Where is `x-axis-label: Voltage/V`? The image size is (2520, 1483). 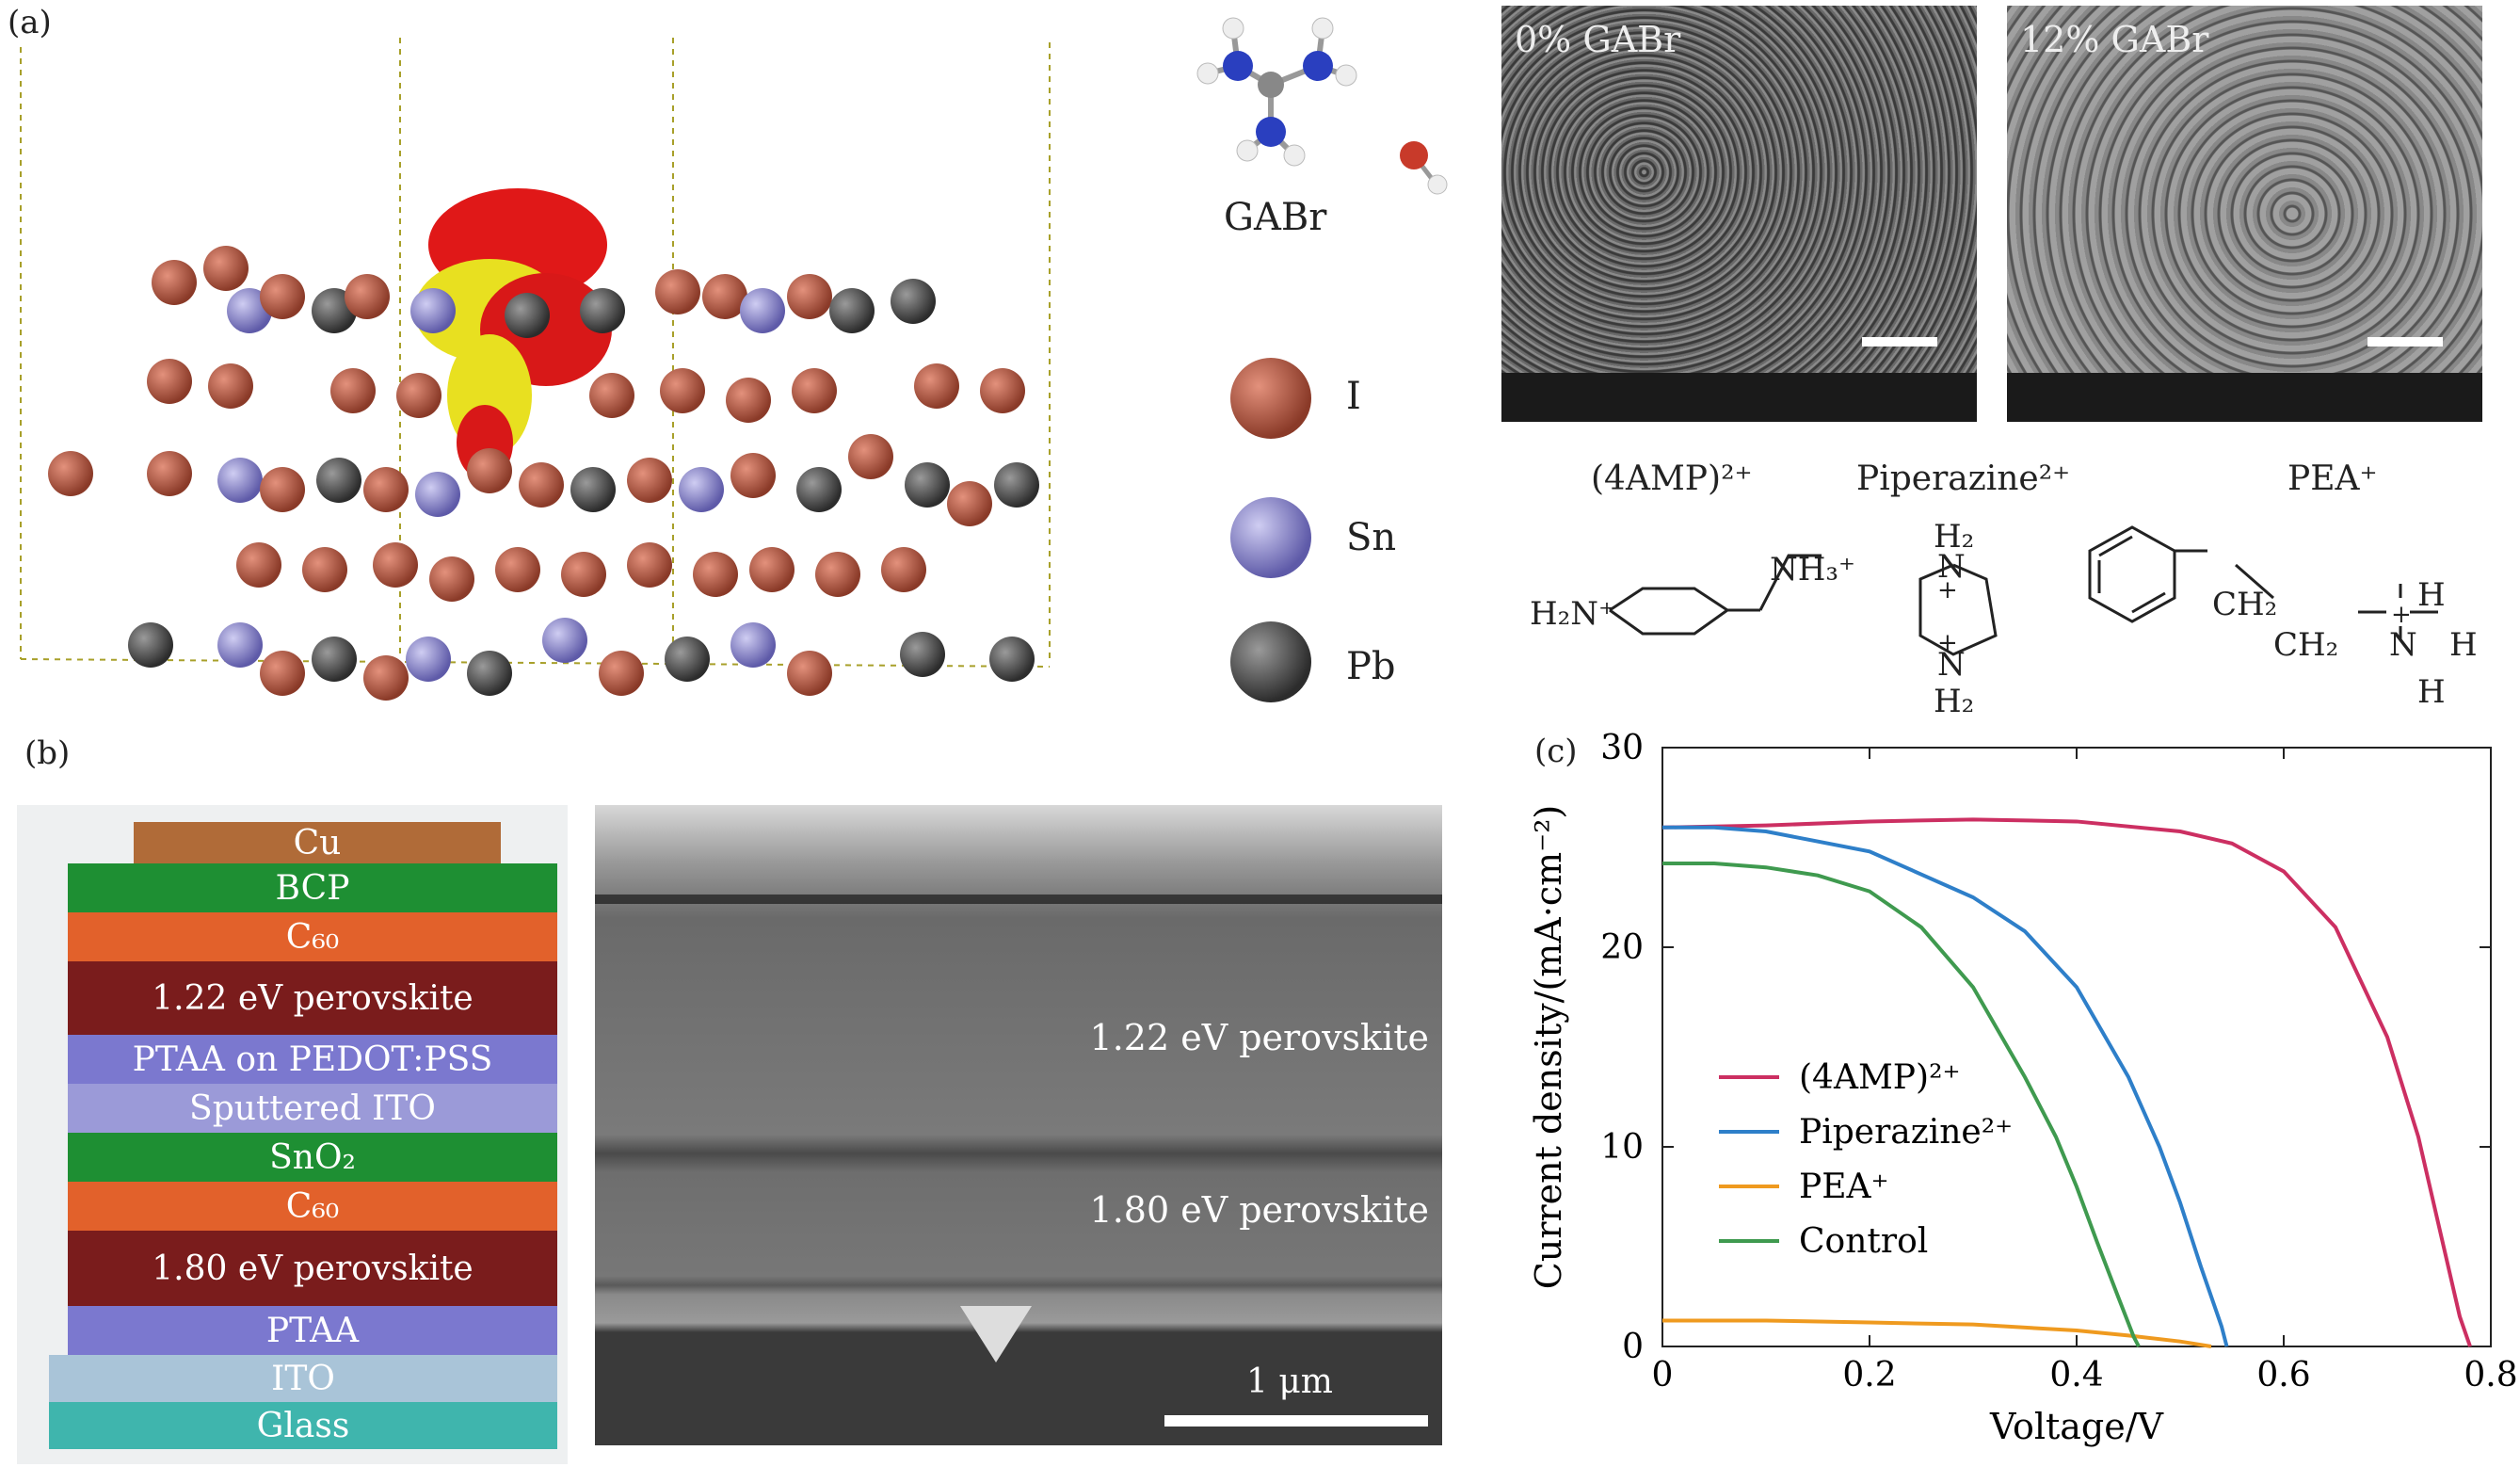
x-axis-label: Voltage/V is located at coordinates (2076, 1427).